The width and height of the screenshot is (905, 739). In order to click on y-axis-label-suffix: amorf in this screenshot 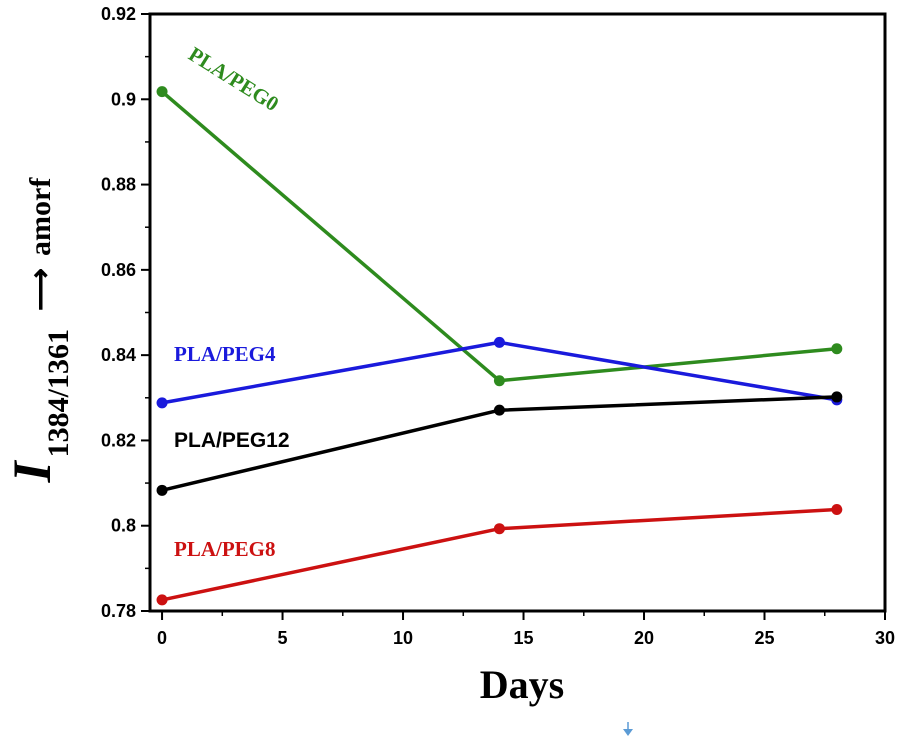, I will do `click(40, 216)`.